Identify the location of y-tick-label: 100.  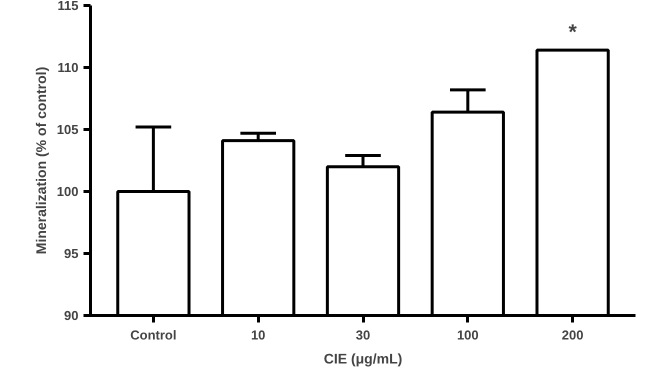
(67, 191).